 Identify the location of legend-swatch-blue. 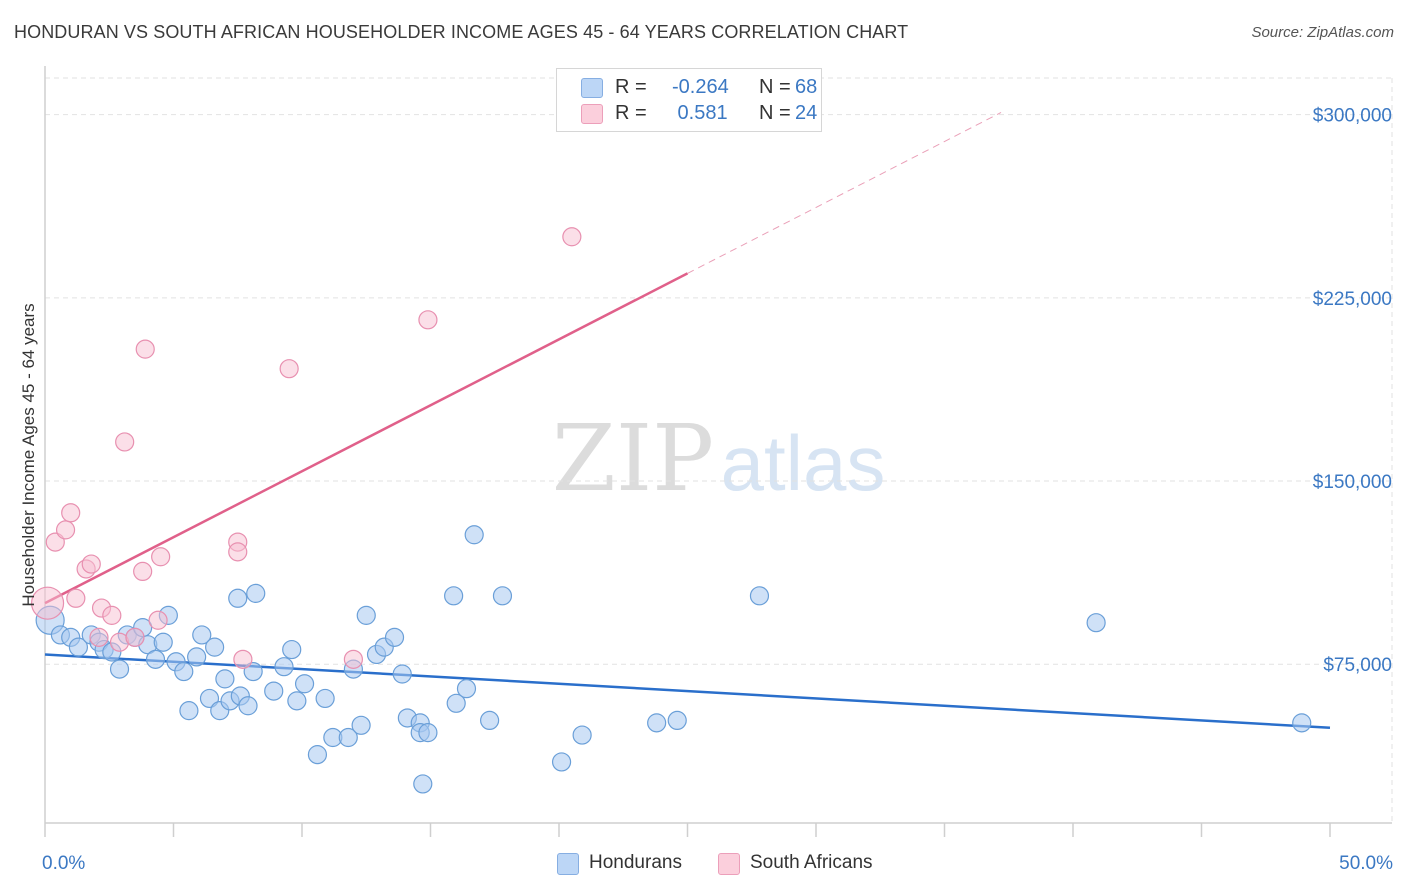
(592, 88).